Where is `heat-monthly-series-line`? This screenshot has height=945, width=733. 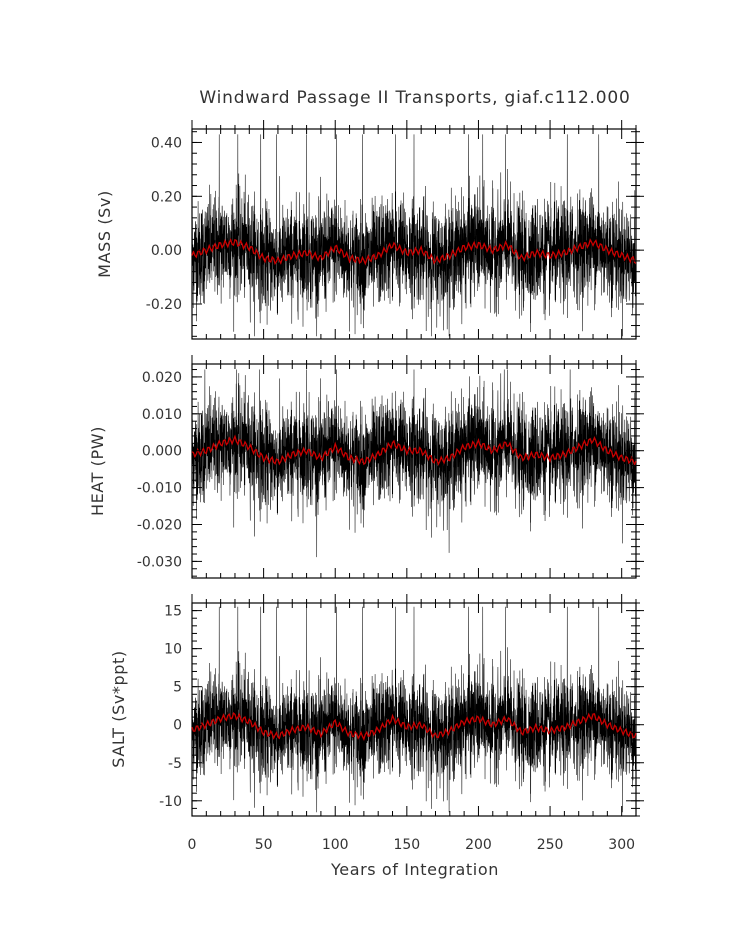 heat-monthly-series-line is located at coordinates (414, 463).